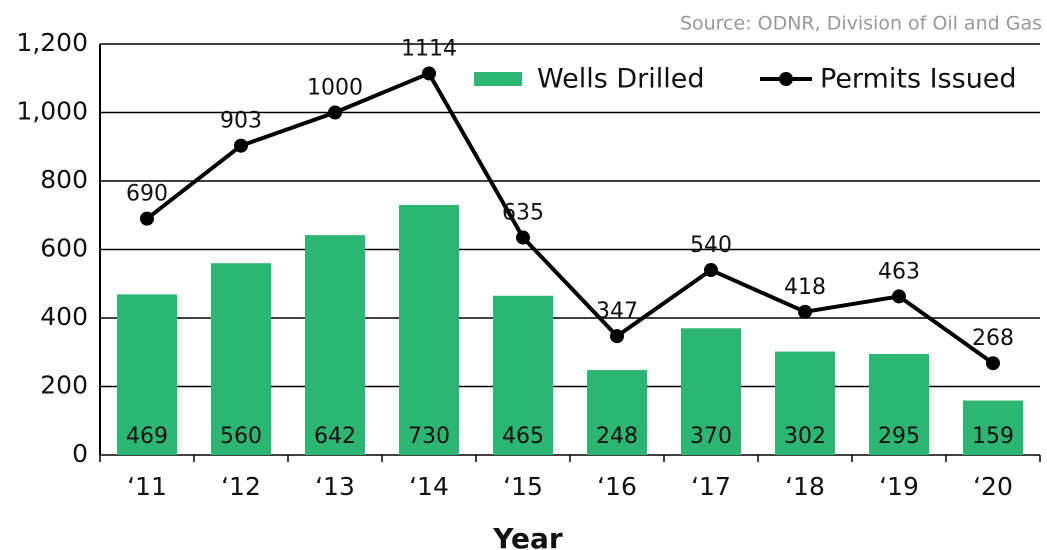 This screenshot has width=1047, height=550. I want to click on line-value-label: 903, so click(241, 121).